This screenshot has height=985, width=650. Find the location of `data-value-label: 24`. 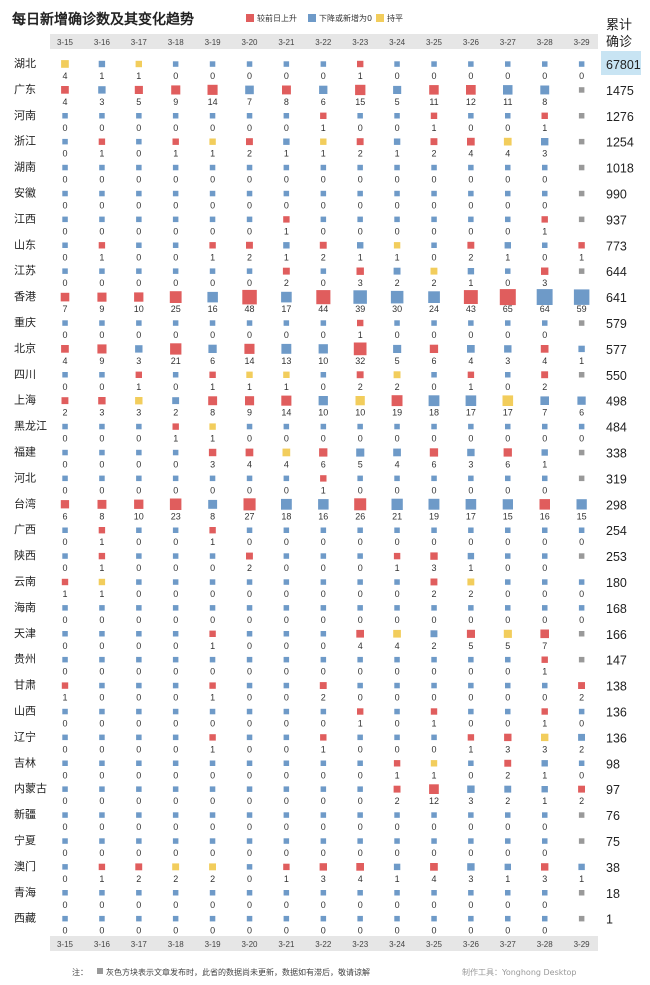

data-value-label: 24 is located at coordinates (434, 309).